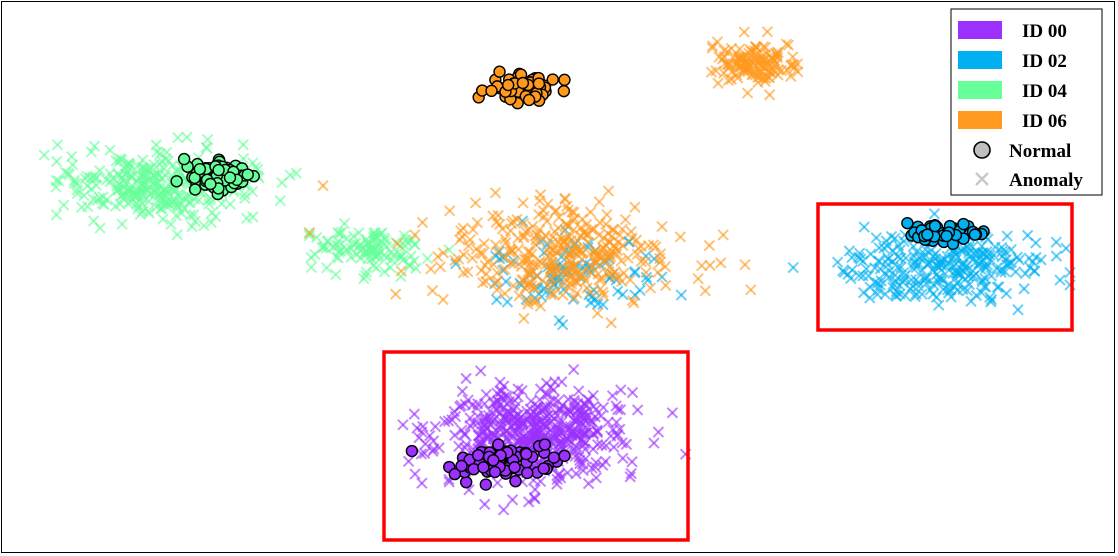 This screenshot has width=1118, height=556. Describe the element at coordinates (1040, 151) in the screenshot. I see `legend-label-normal: Normal` at that location.